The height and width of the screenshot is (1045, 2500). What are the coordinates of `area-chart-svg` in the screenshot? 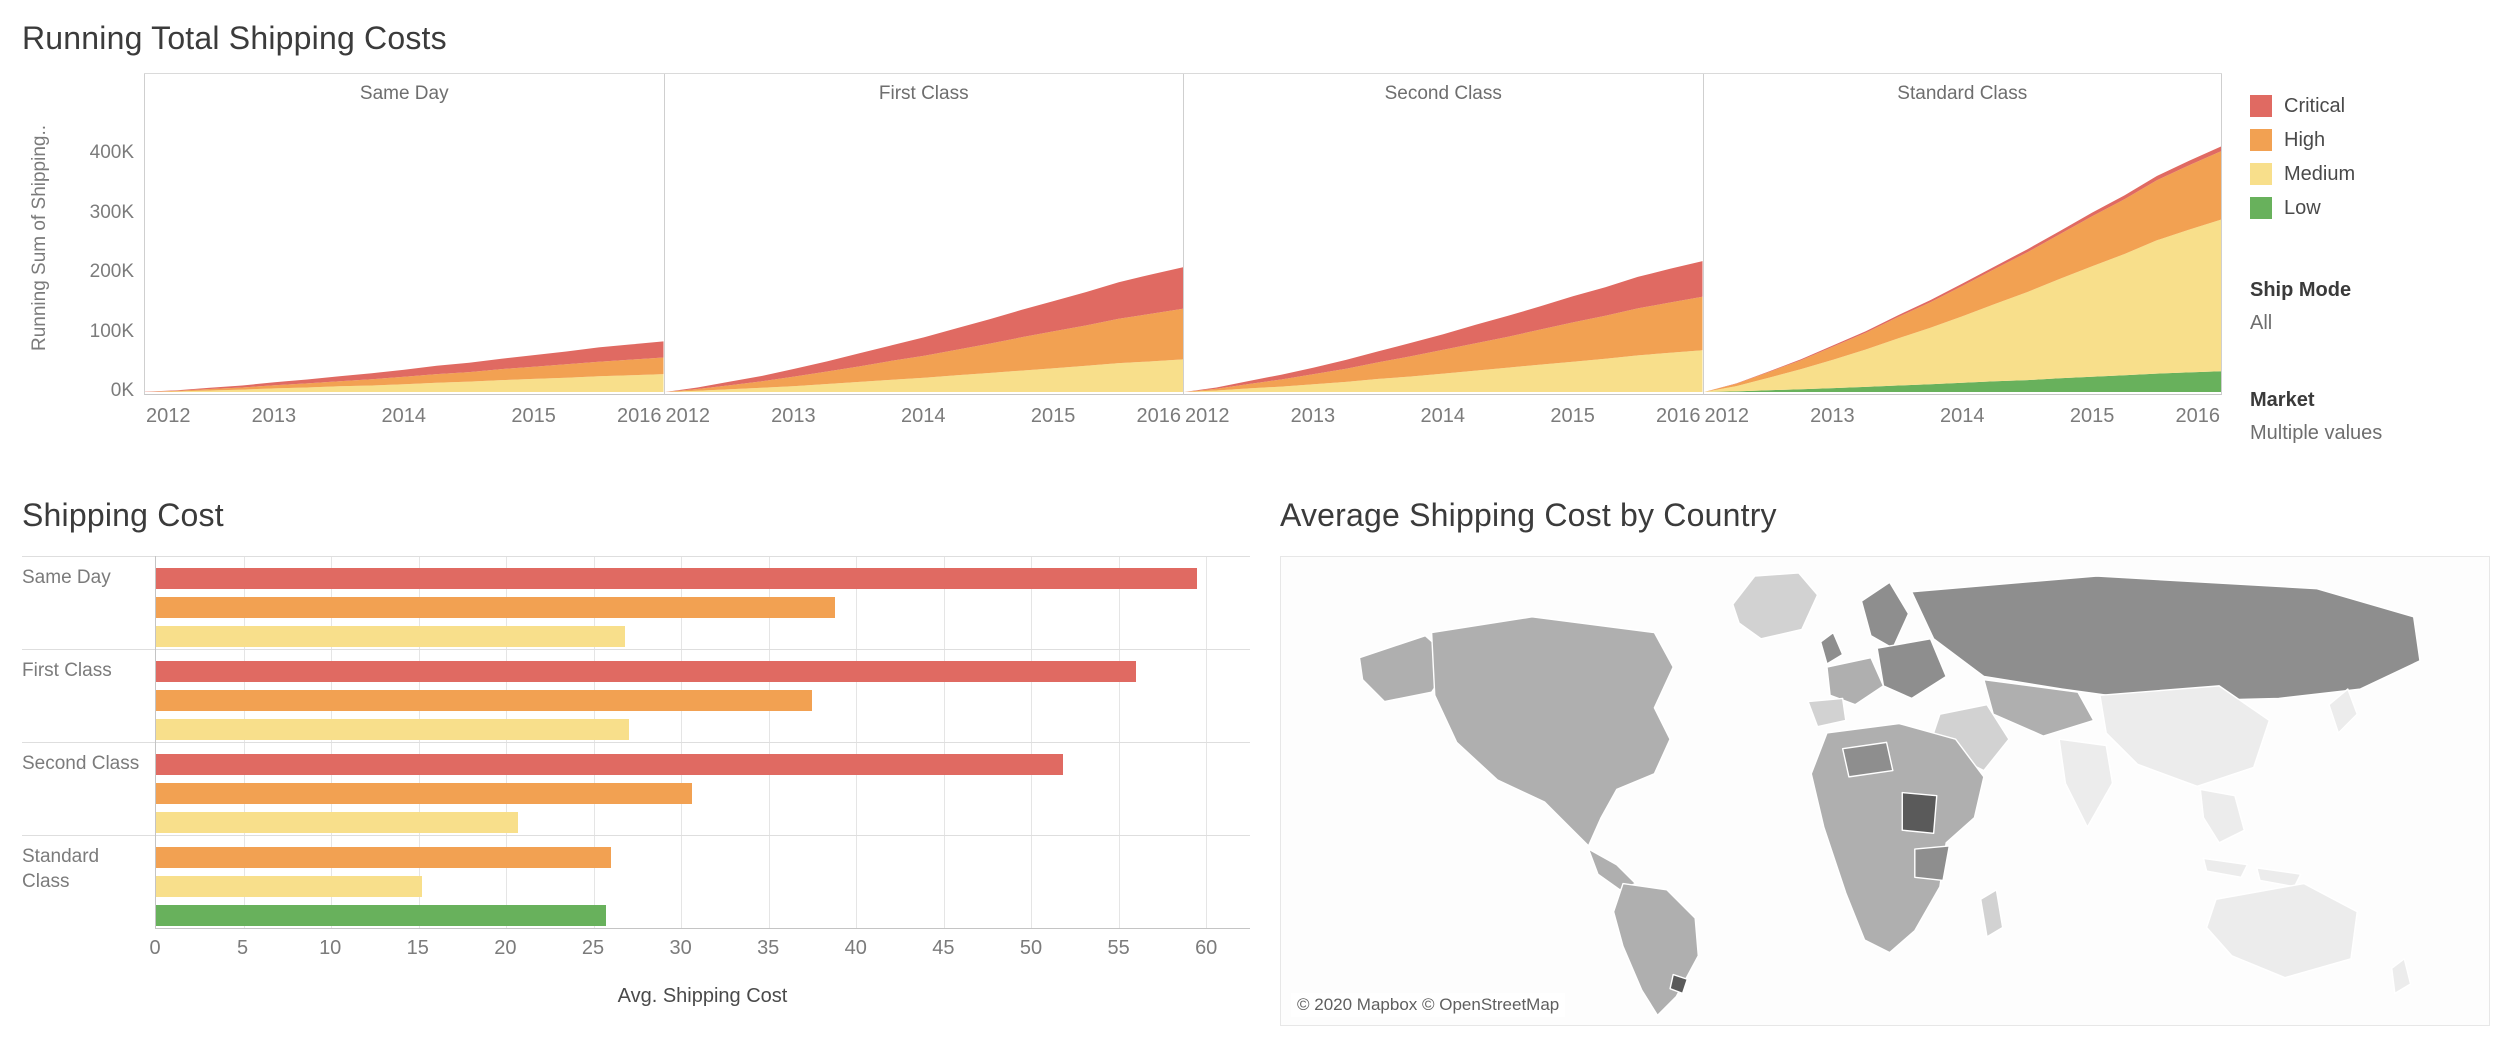 It's located at (1443, 326).